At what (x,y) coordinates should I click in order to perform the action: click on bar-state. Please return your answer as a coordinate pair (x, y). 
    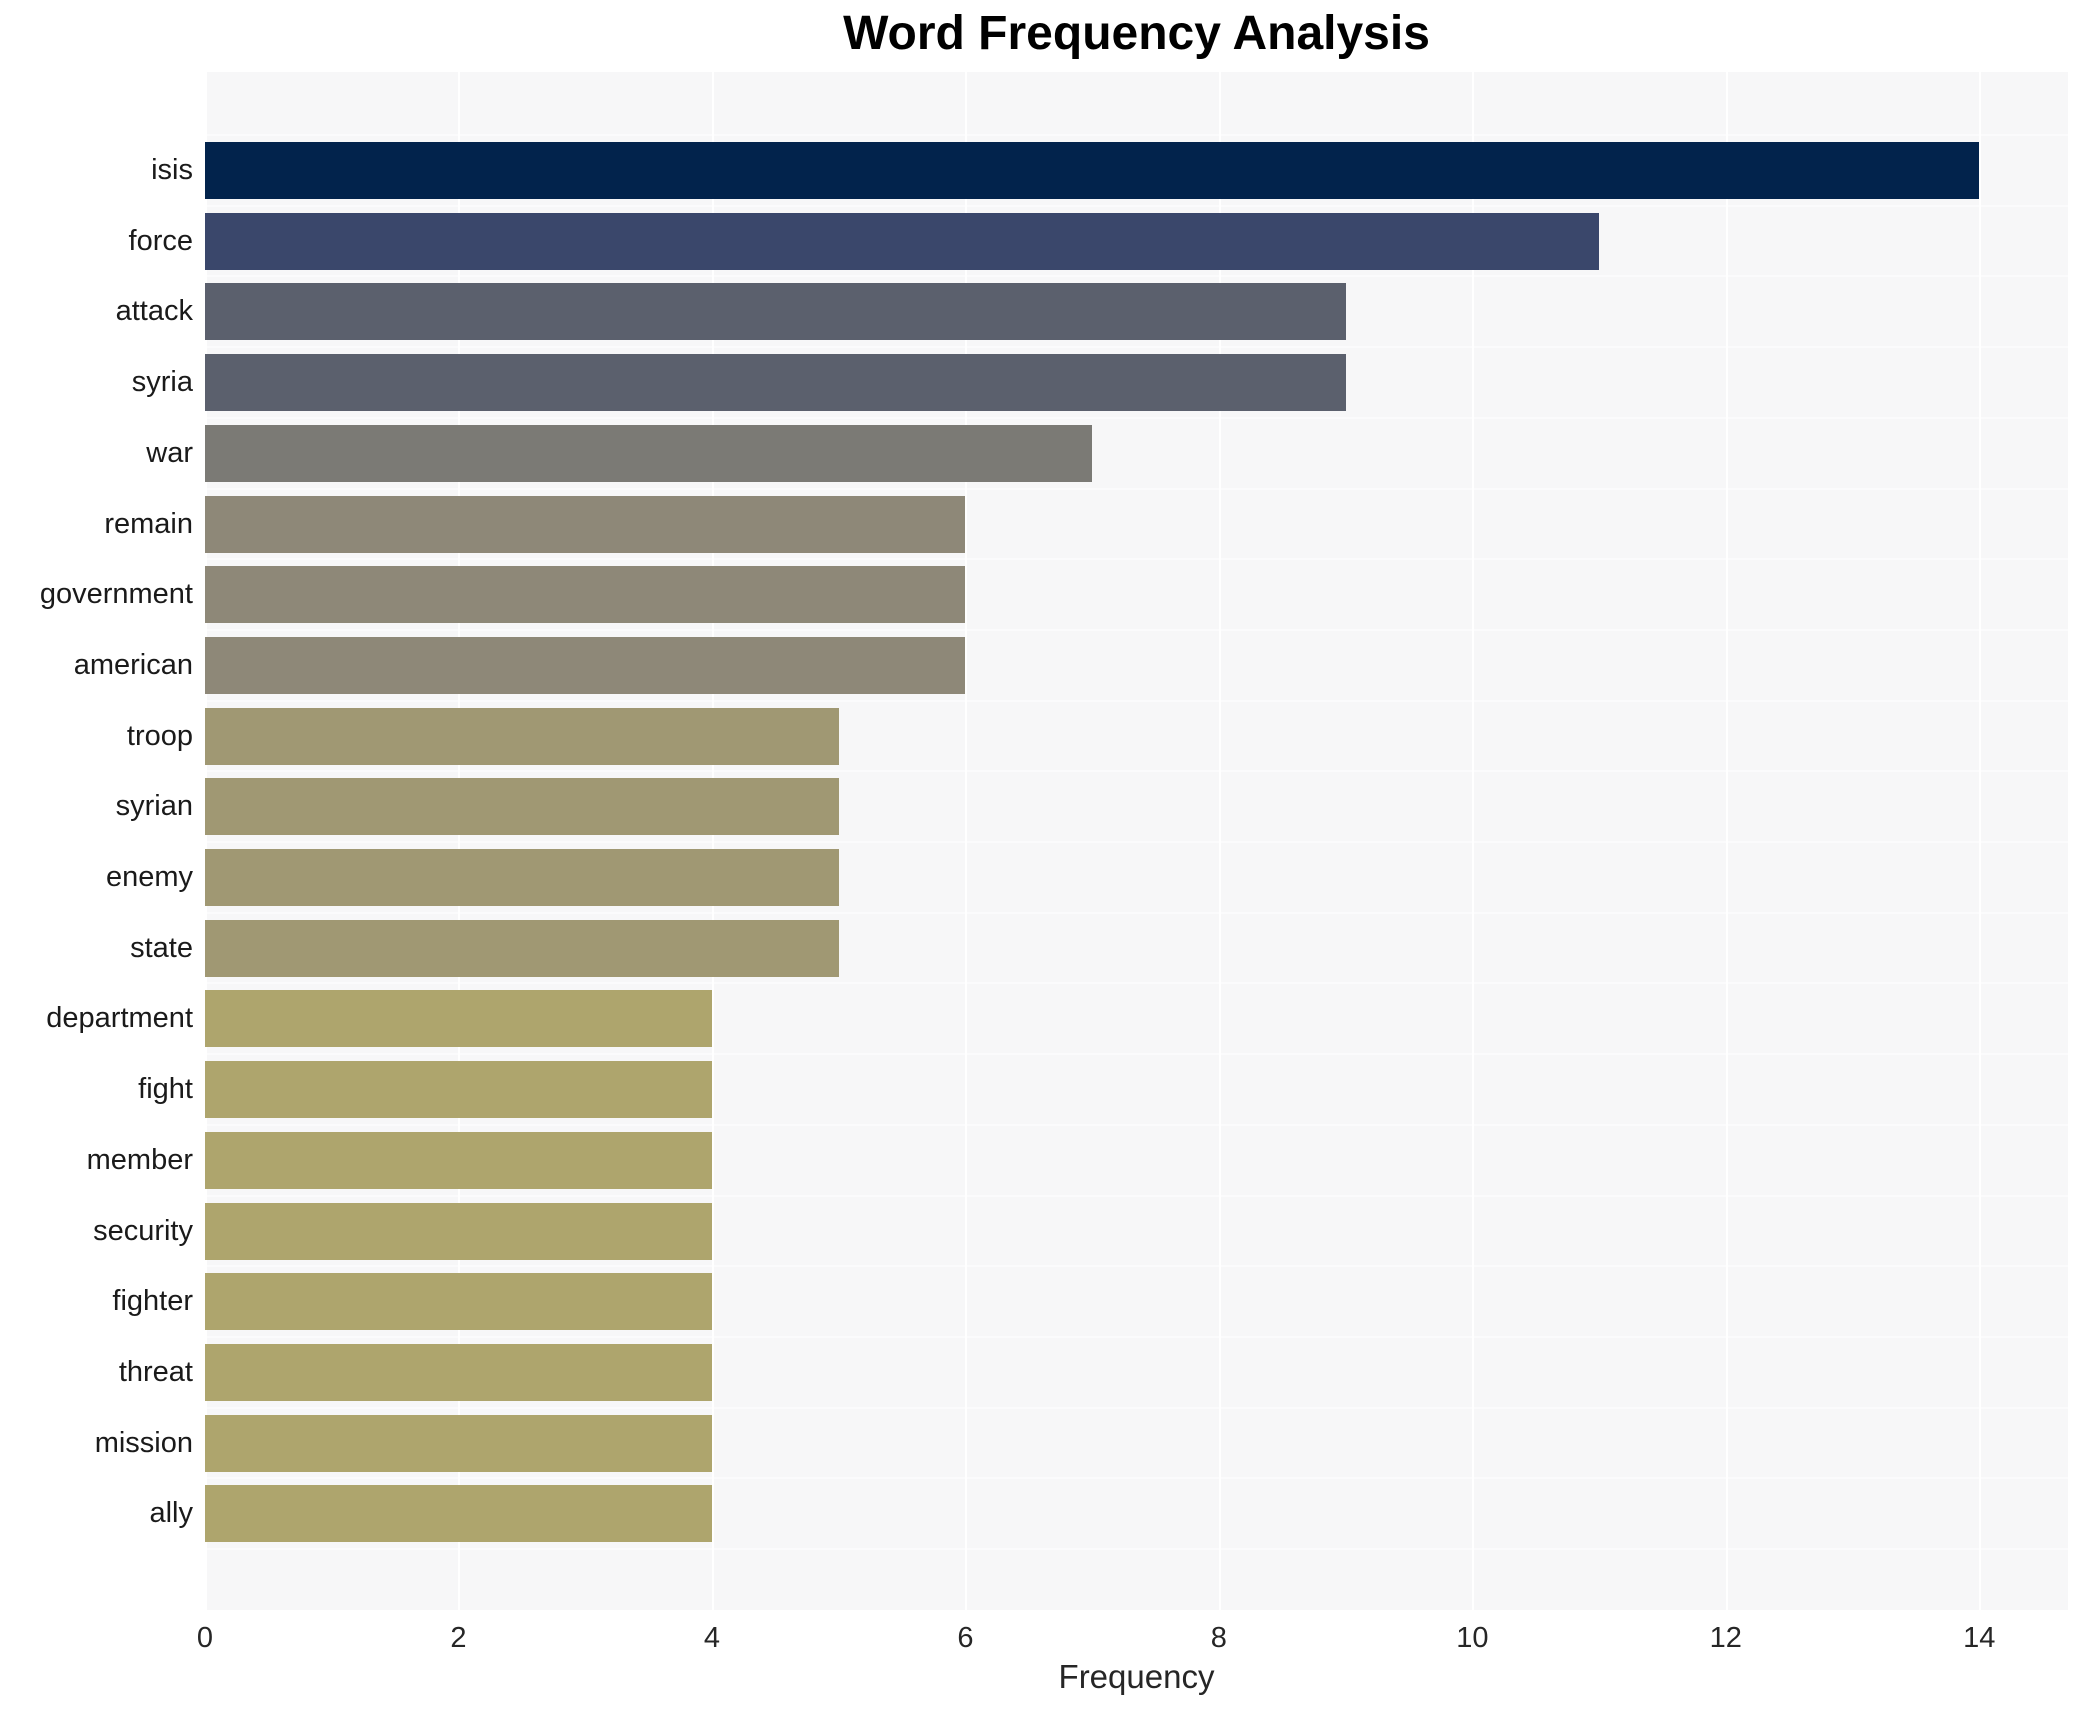
    Looking at the image, I should click on (522, 948).